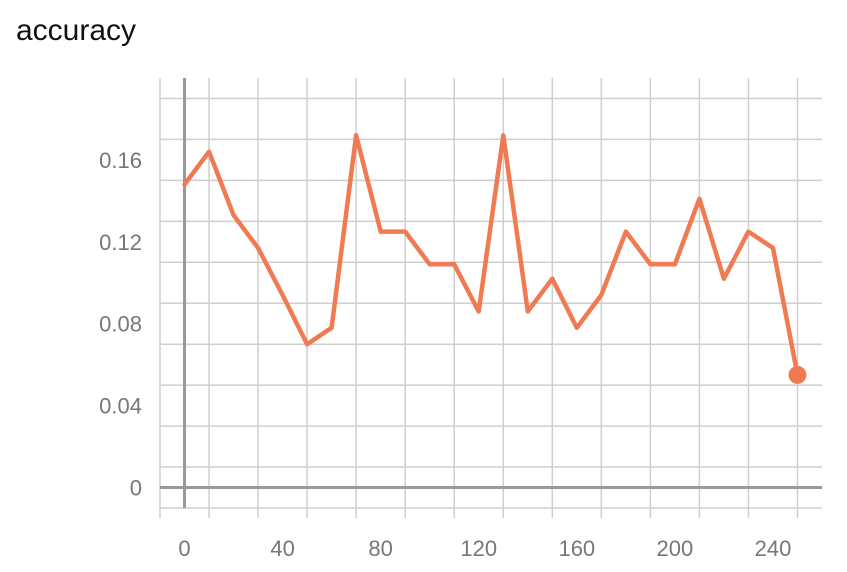 The height and width of the screenshot is (572, 847). What do you see at coordinates (184, 548) in the screenshot?
I see `x-tick-label: 0` at bounding box center [184, 548].